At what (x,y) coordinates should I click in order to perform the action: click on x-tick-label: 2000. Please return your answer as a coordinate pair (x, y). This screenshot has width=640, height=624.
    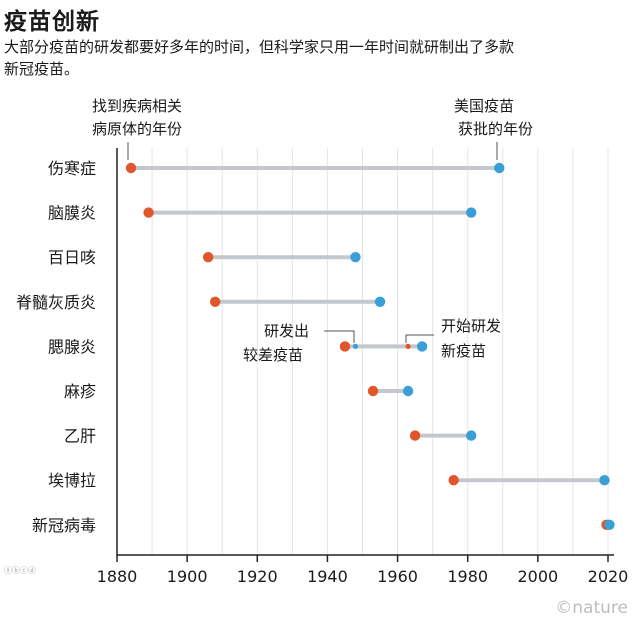
    Looking at the image, I should click on (537, 576).